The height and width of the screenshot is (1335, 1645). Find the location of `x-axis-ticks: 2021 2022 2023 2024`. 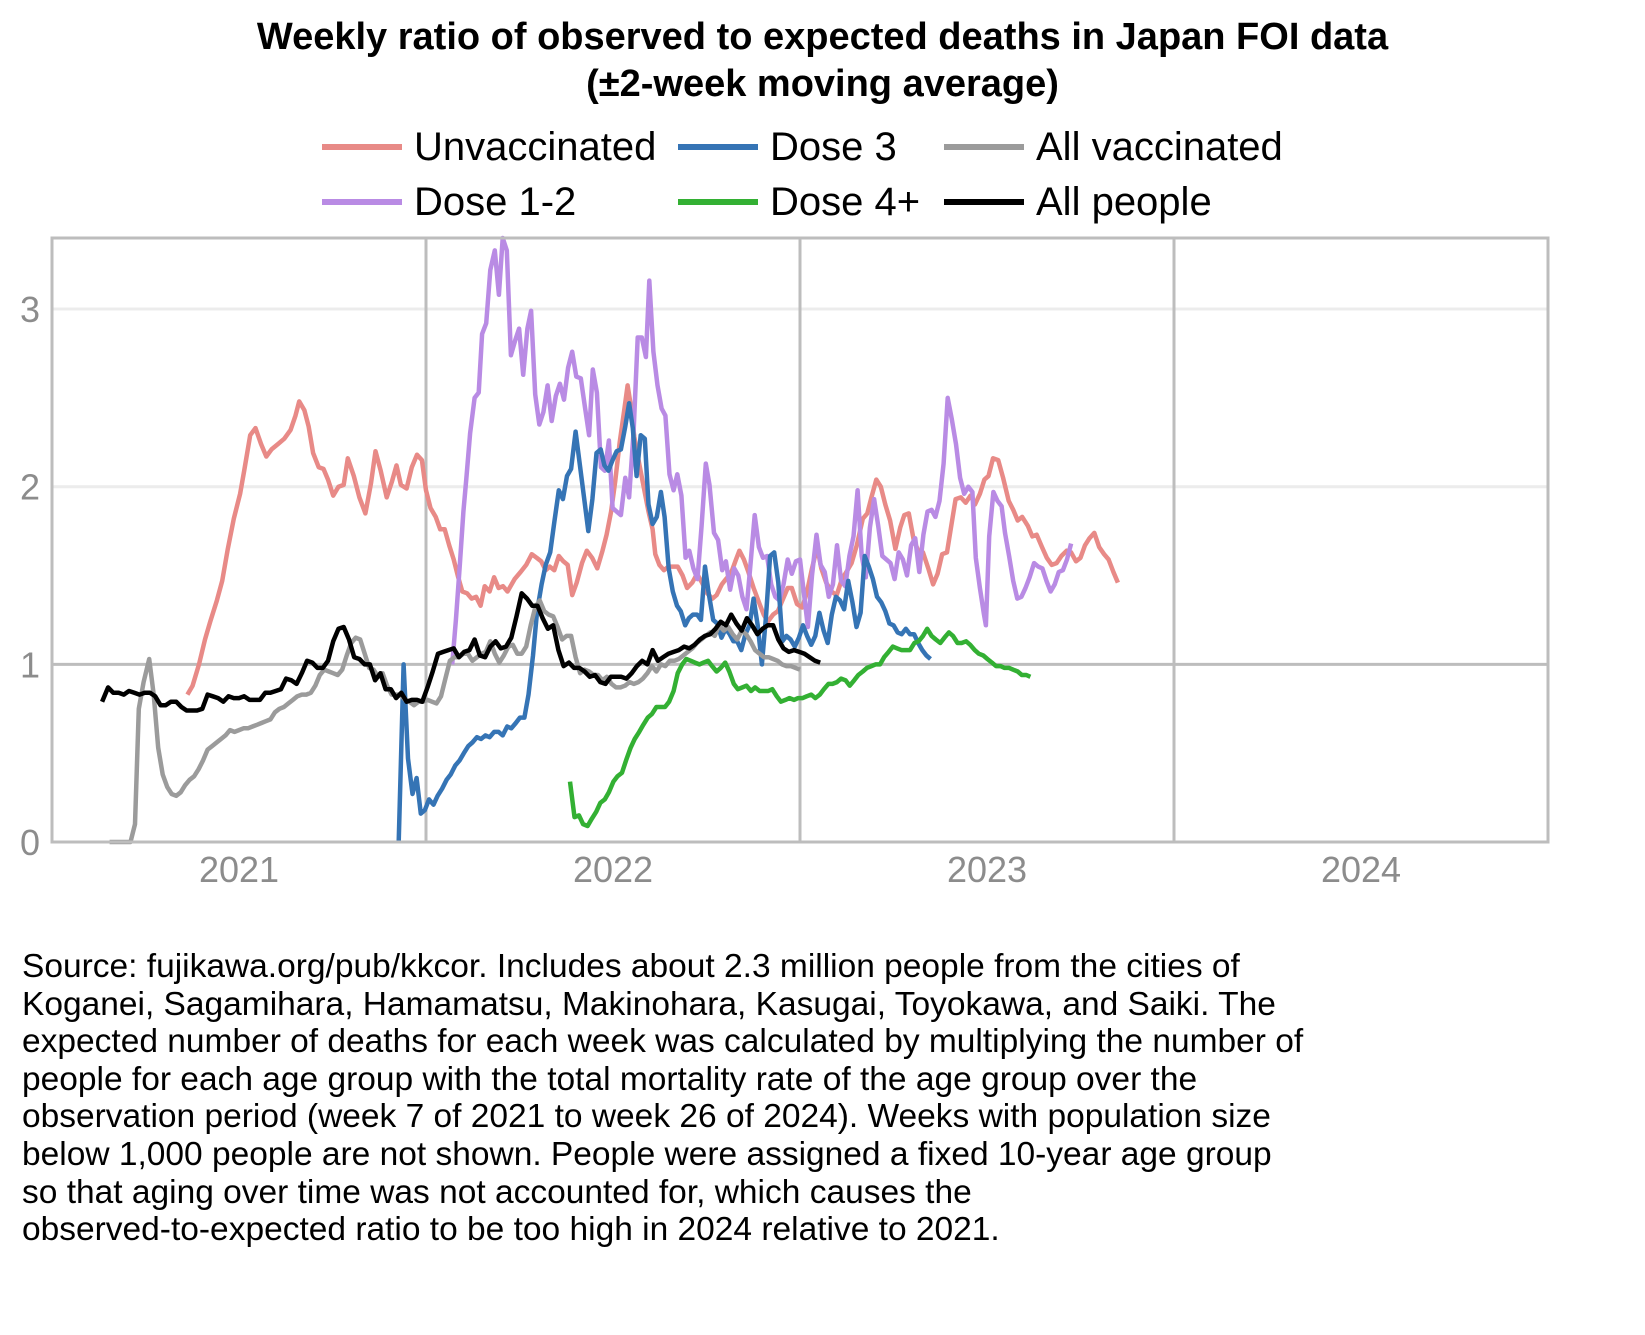

x-axis-ticks: 2021 2022 2023 2024 is located at coordinates (800, 869).